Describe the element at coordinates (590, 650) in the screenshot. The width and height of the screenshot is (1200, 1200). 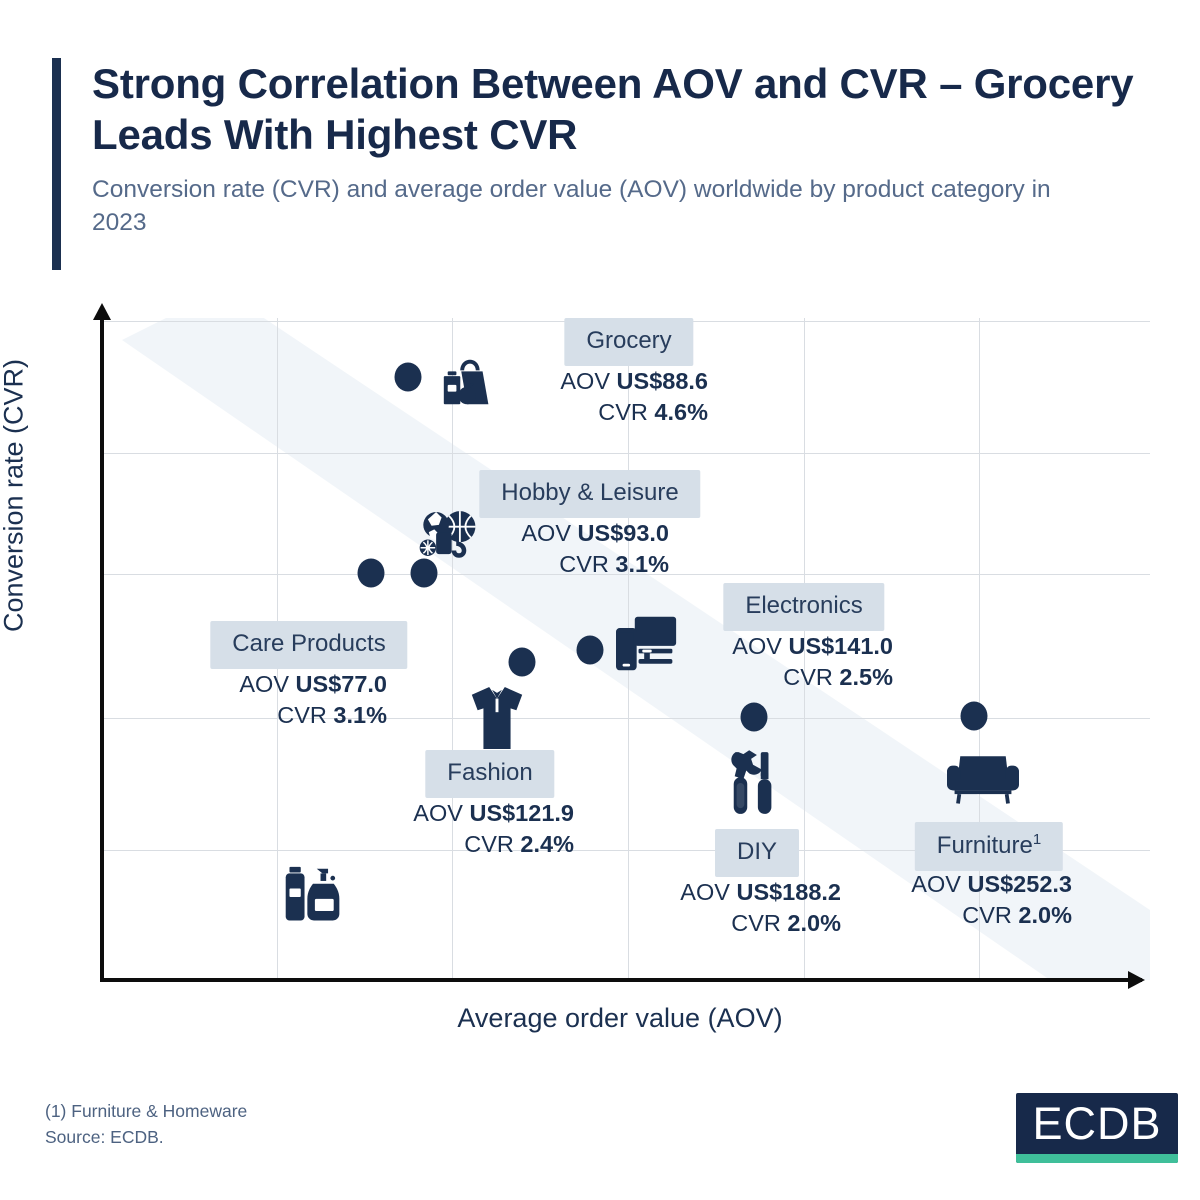
I see `data-point-electronics` at that location.